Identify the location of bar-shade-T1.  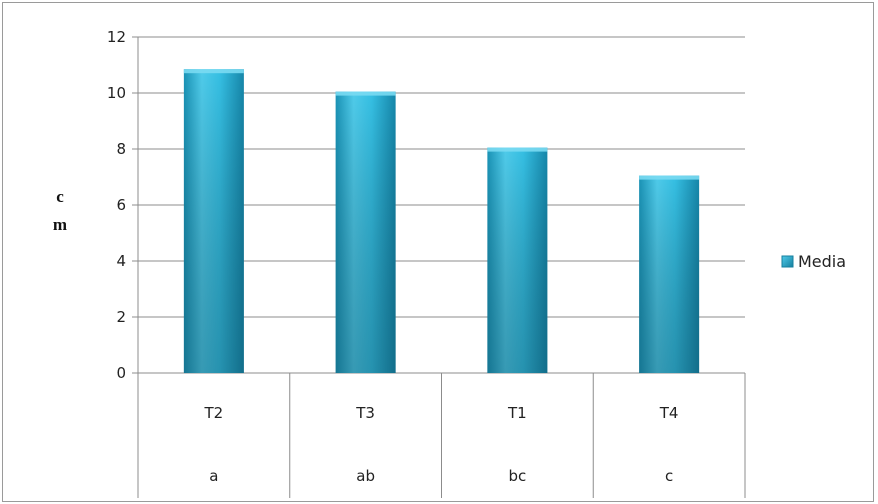
(517, 260).